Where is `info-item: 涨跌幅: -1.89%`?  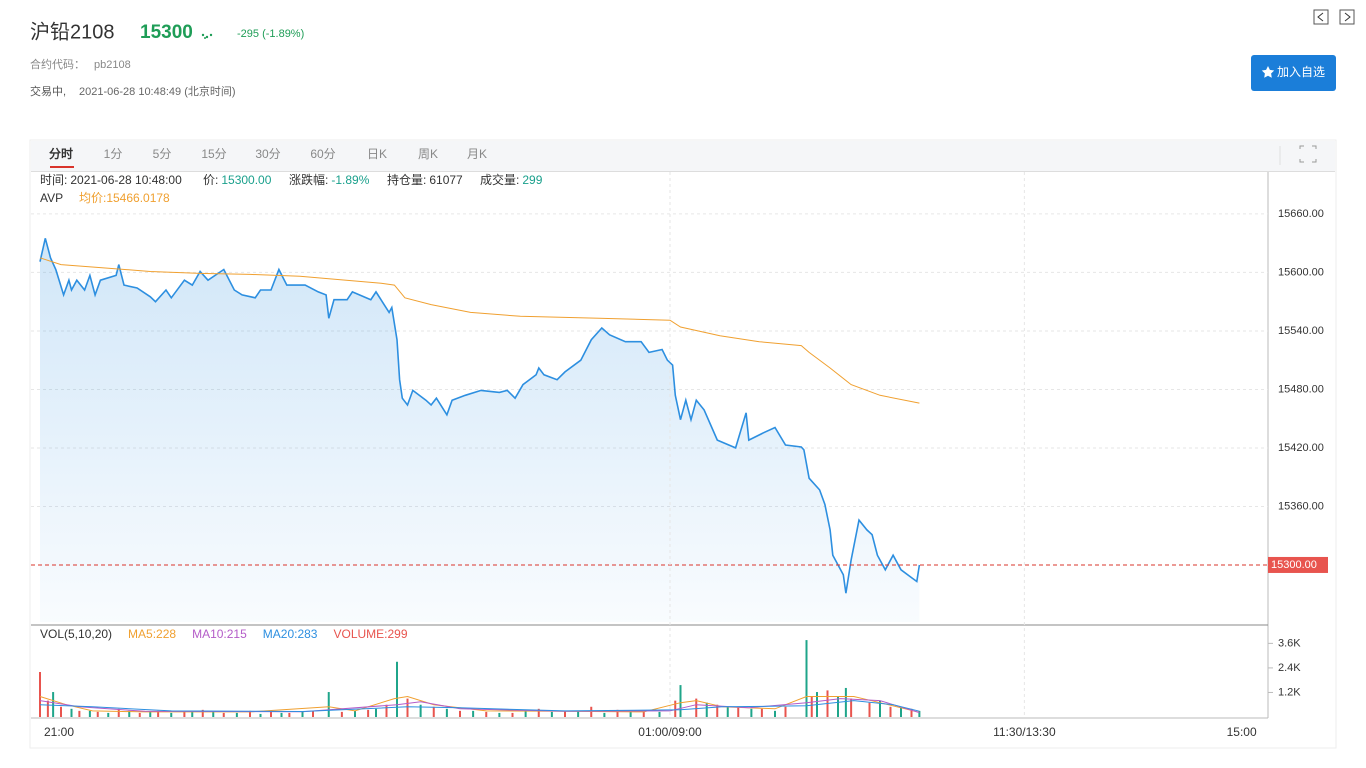 info-item: 涨跌幅: -1.89% is located at coordinates (329, 179).